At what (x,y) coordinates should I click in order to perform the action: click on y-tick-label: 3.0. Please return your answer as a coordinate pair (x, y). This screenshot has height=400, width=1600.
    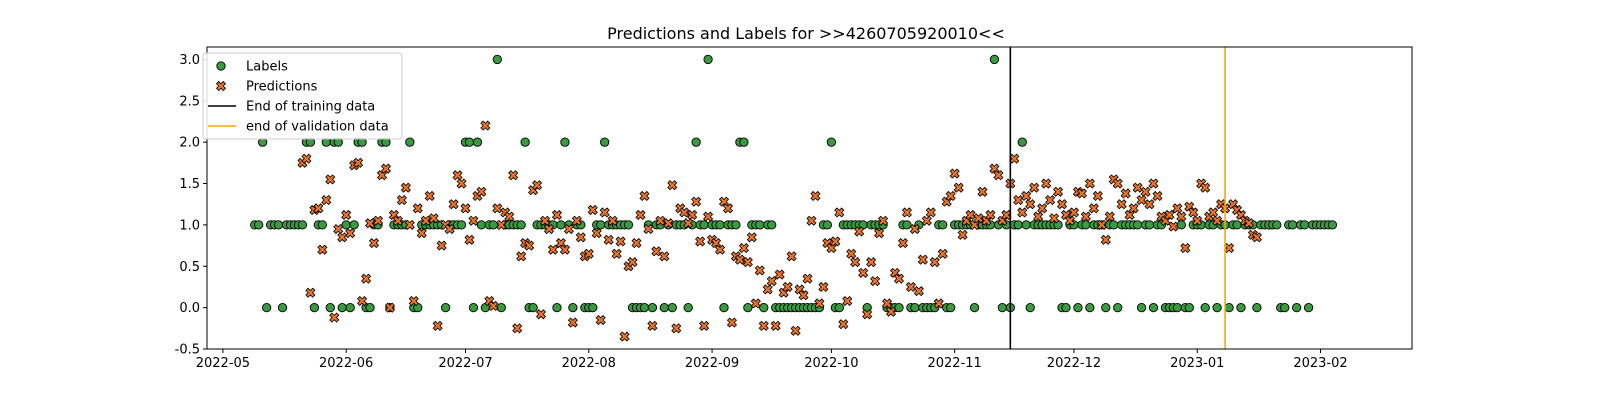
    Looking at the image, I should click on (189, 60).